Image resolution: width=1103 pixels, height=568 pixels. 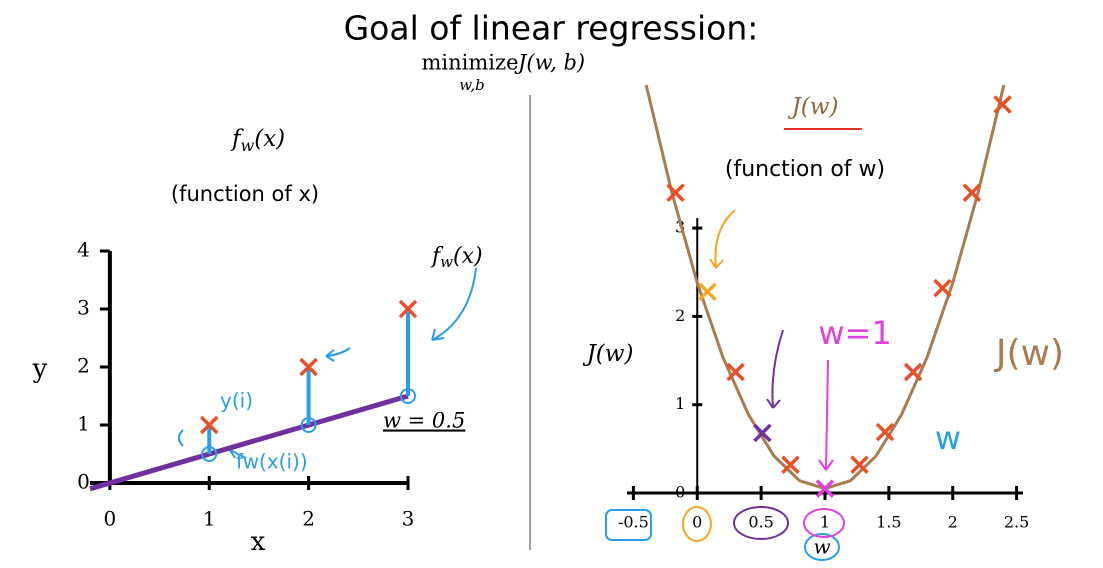 What do you see at coordinates (470, 63) in the screenshot?
I see `subtitle-text: minimize` at bounding box center [470, 63].